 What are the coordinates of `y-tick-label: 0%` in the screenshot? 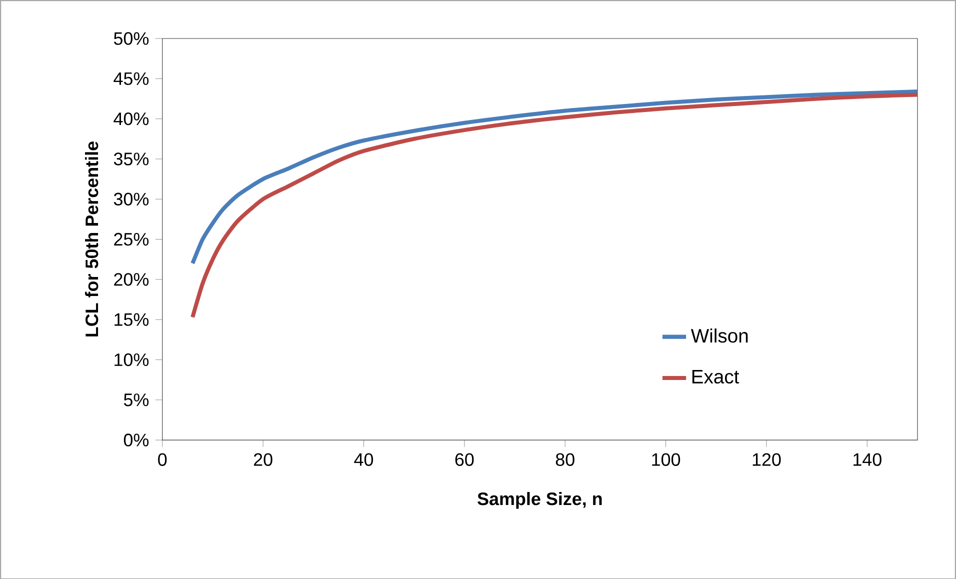 It's located at (136, 439).